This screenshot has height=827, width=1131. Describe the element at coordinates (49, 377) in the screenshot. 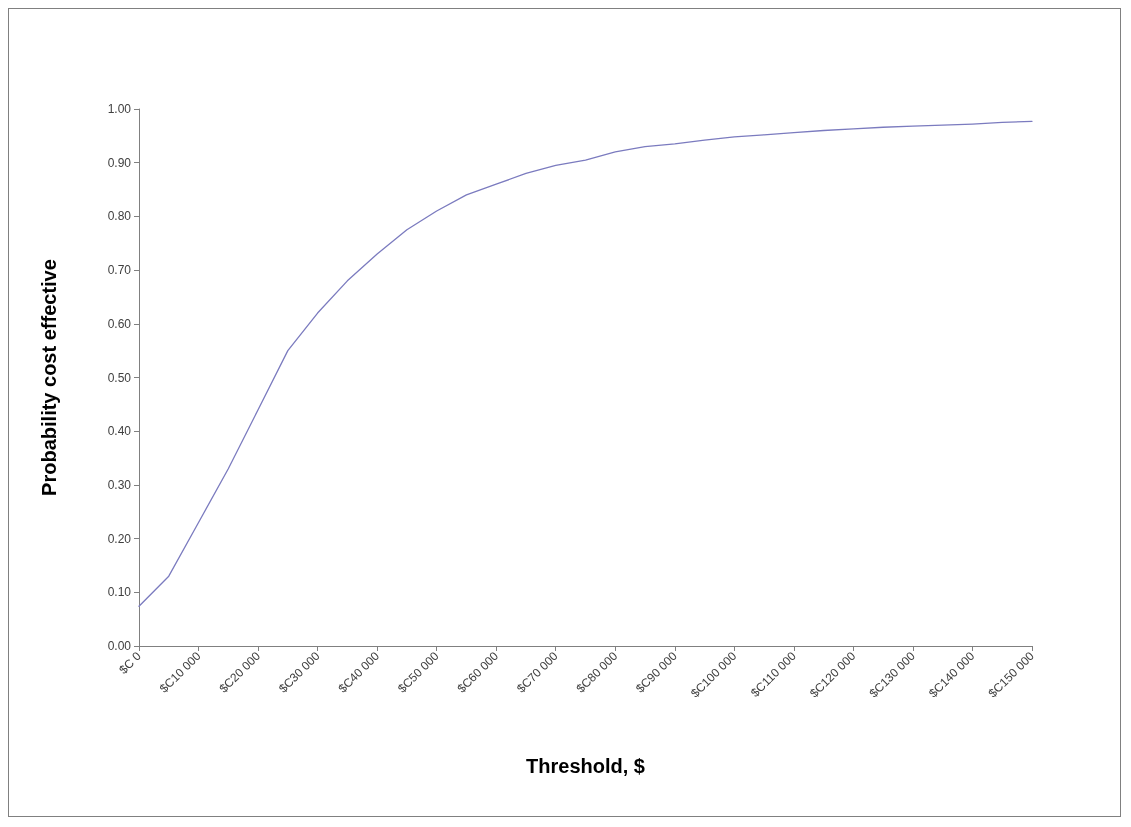

I see `y-axis-title: Probability cost effective` at that location.